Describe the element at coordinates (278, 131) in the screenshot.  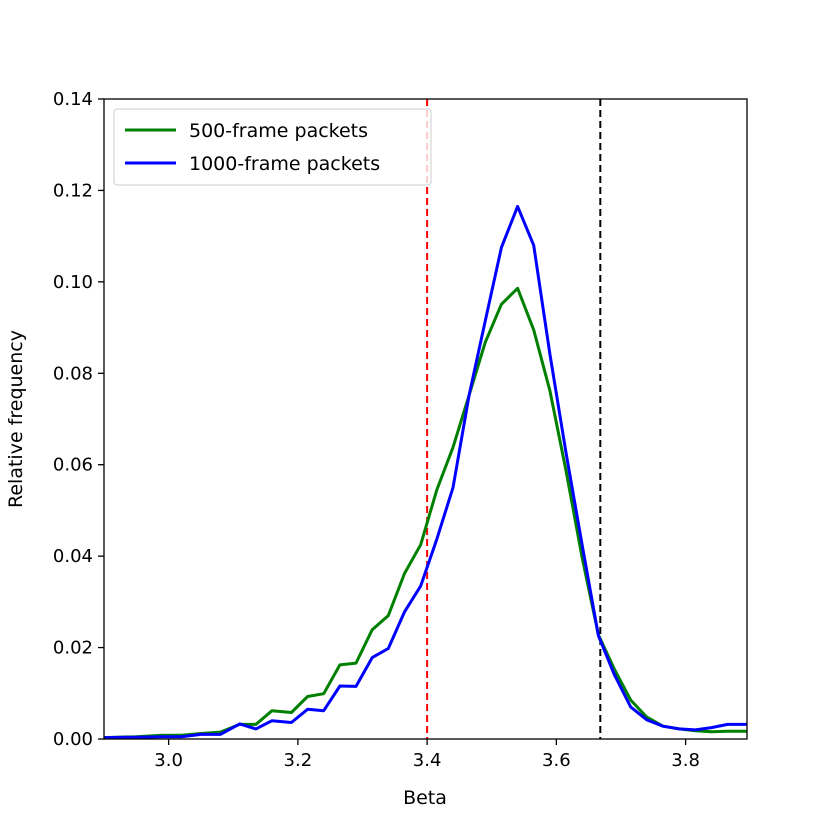
I see `legend-label-500-frame: 500-frame packets` at that location.